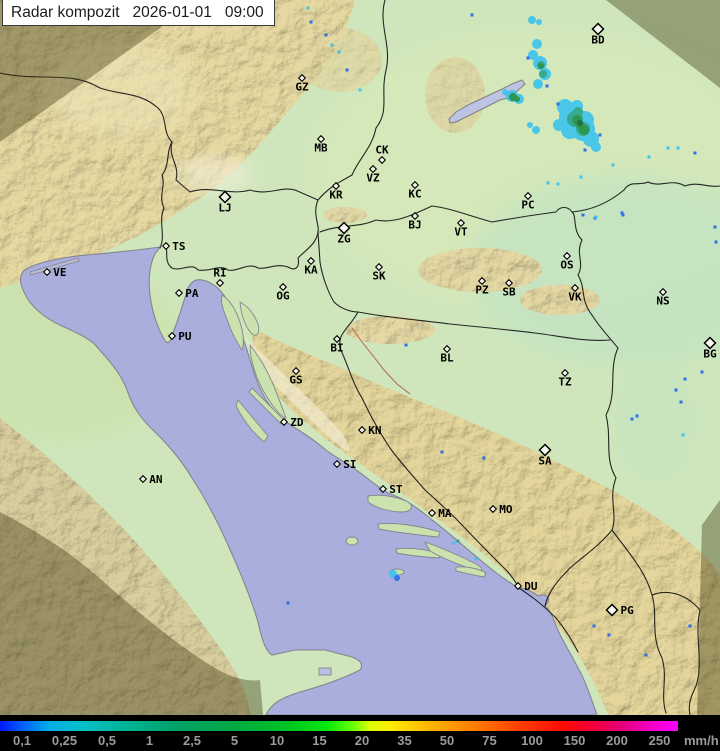  What do you see at coordinates (234, 740) in the screenshot?
I see `scale-tick-label: 5` at bounding box center [234, 740].